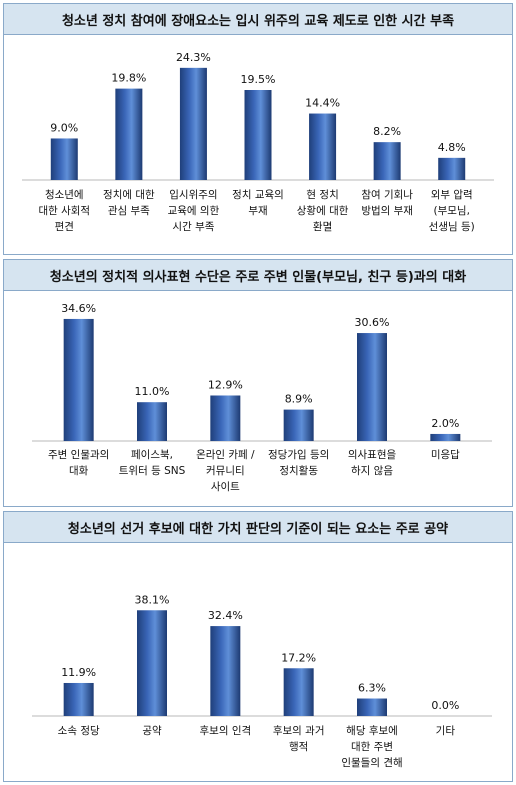 This screenshot has width=516, height=785. Describe the element at coordinates (78, 463) in the screenshot. I see `category-label: 주변 인물과의 대화` at that location.